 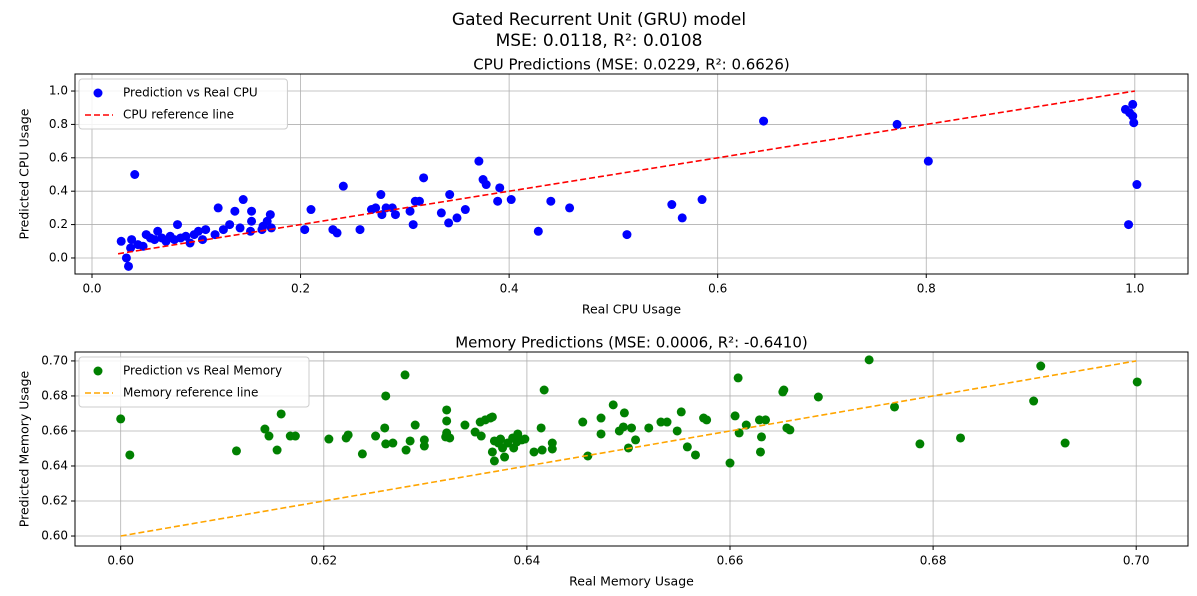 What do you see at coordinates (54, 430) in the screenshot?
I see `y-tick-label: 0.66` at bounding box center [54, 430].